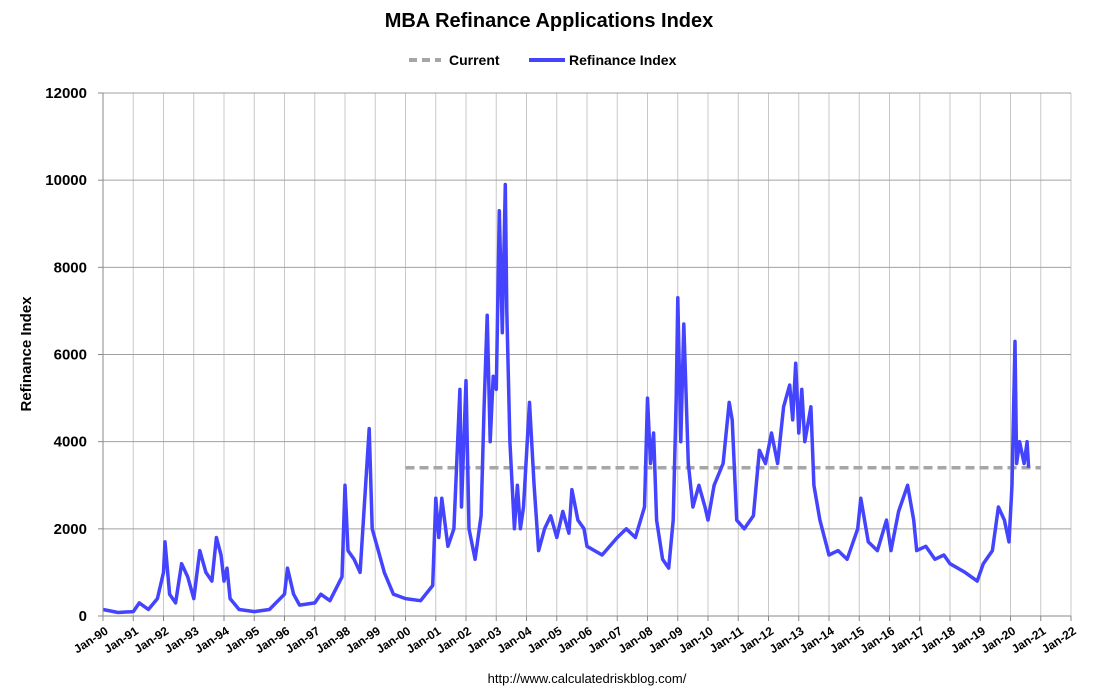 The image size is (1098, 699). Describe the element at coordinates (587, 678) in the screenshot. I see `source-url: http://www.calculatedriskblog.com/` at that location.